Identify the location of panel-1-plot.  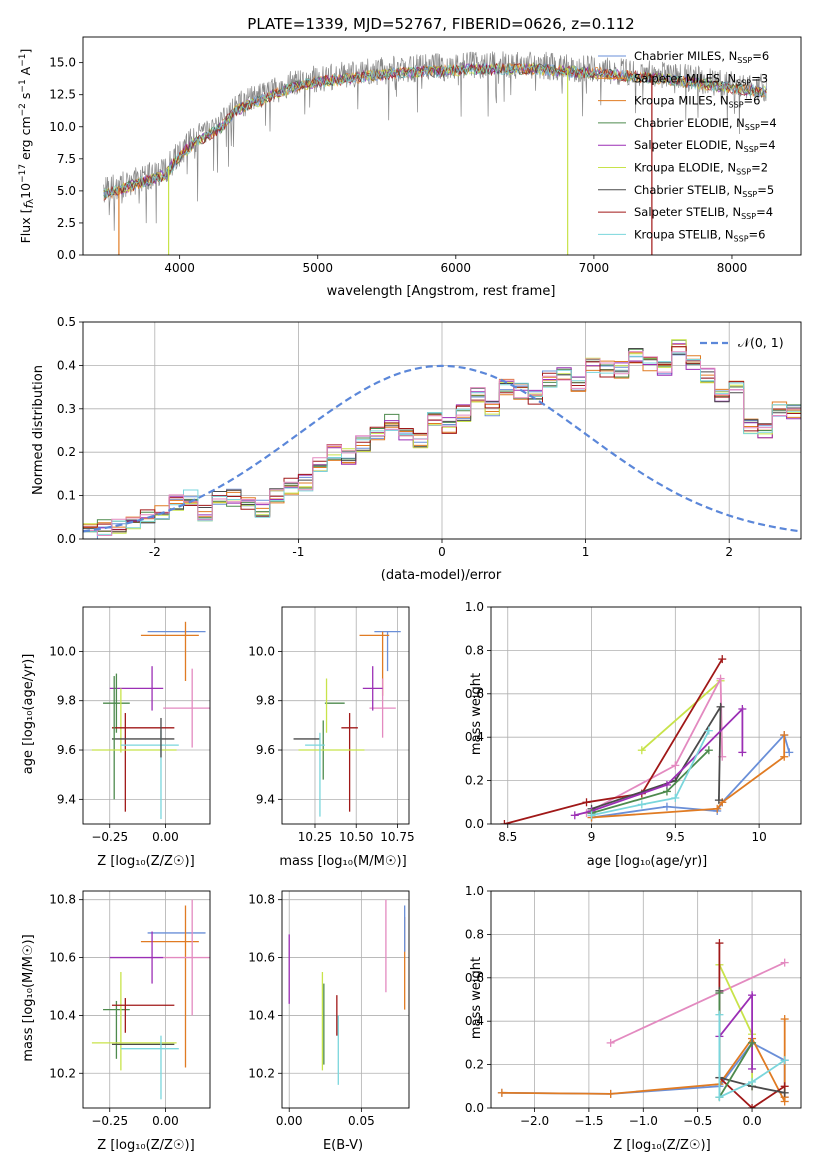
(442, 439).